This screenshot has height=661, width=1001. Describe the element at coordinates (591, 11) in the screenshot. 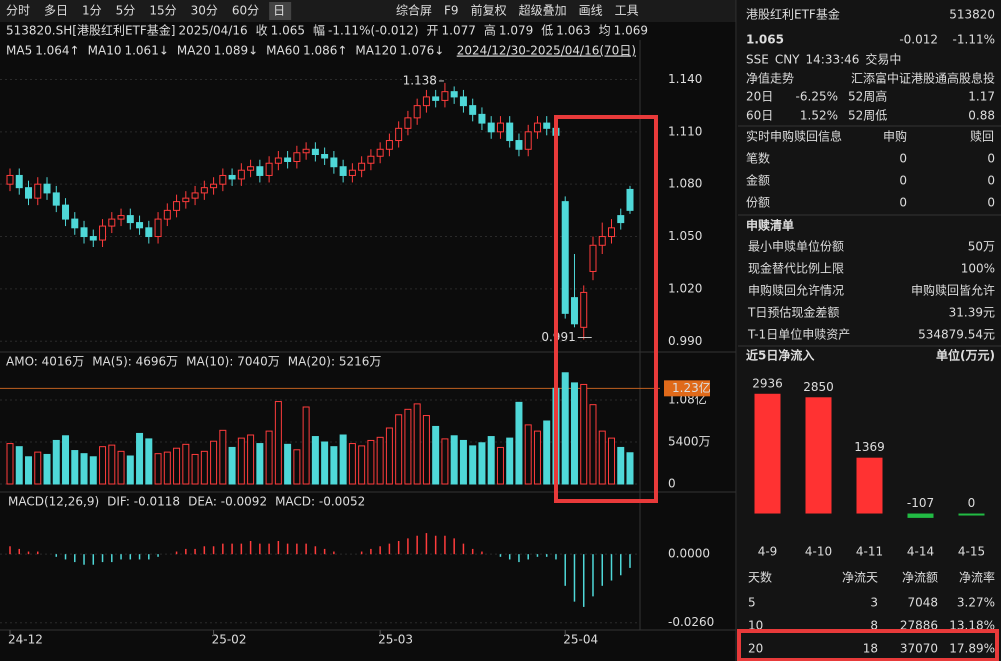

I see `menu-item: 画线` at that location.